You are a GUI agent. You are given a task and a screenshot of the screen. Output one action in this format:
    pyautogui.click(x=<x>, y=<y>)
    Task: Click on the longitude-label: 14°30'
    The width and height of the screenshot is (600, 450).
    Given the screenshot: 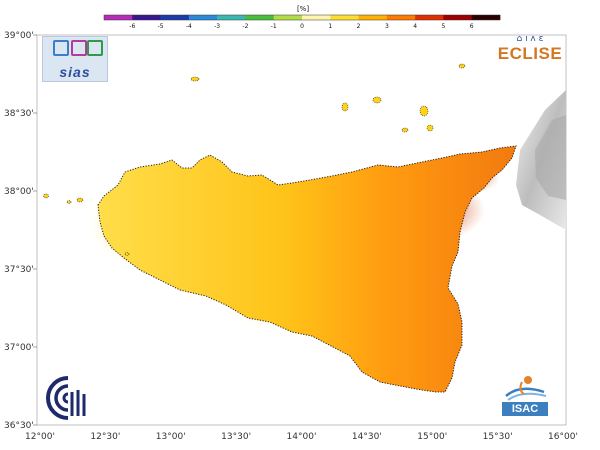 What is the action you would take?
    pyautogui.click(x=367, y=437)
    